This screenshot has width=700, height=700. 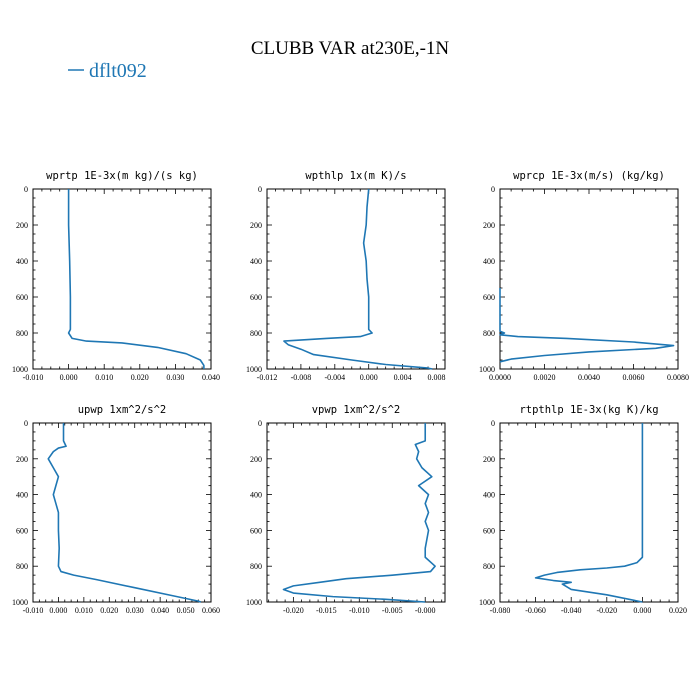 What do you see at coordinates (588, 410) in the screenshot?
I see `panel-title: rtpthlp 1E-3x(kg K)/kg` at bounding box center [588, 410].